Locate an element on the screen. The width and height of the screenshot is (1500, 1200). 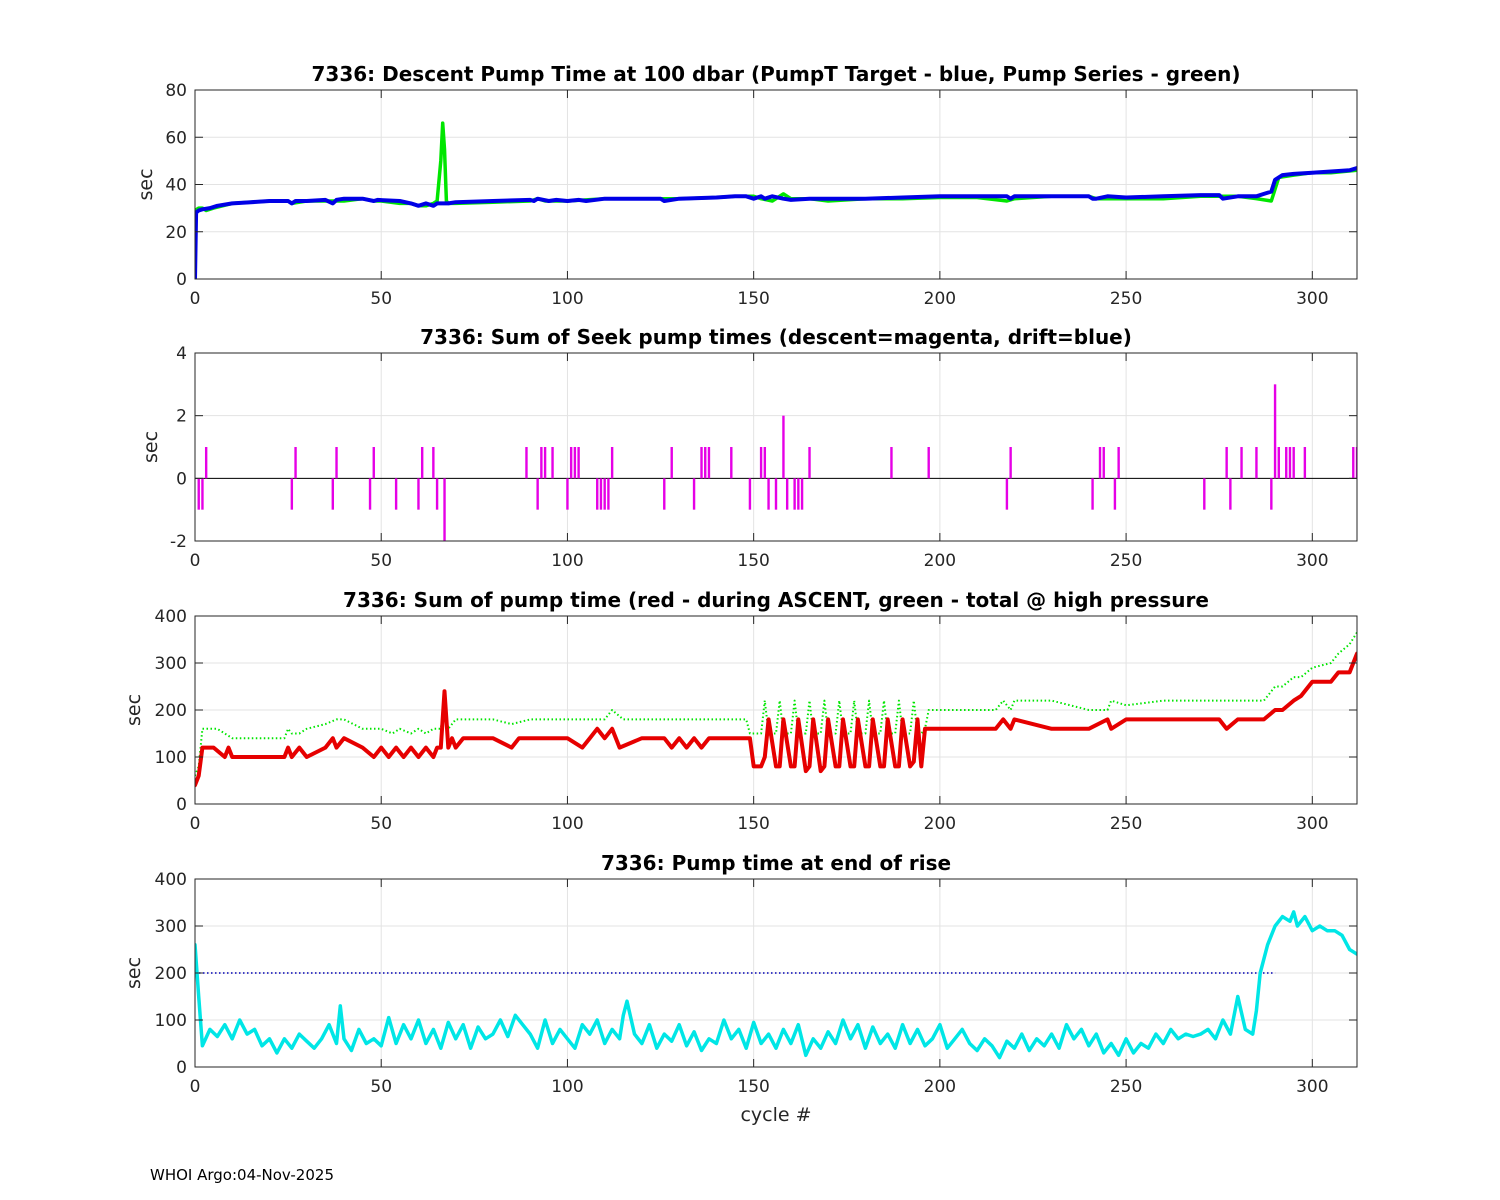
y-tick-label: -2 is located at coordinates (178, 542).